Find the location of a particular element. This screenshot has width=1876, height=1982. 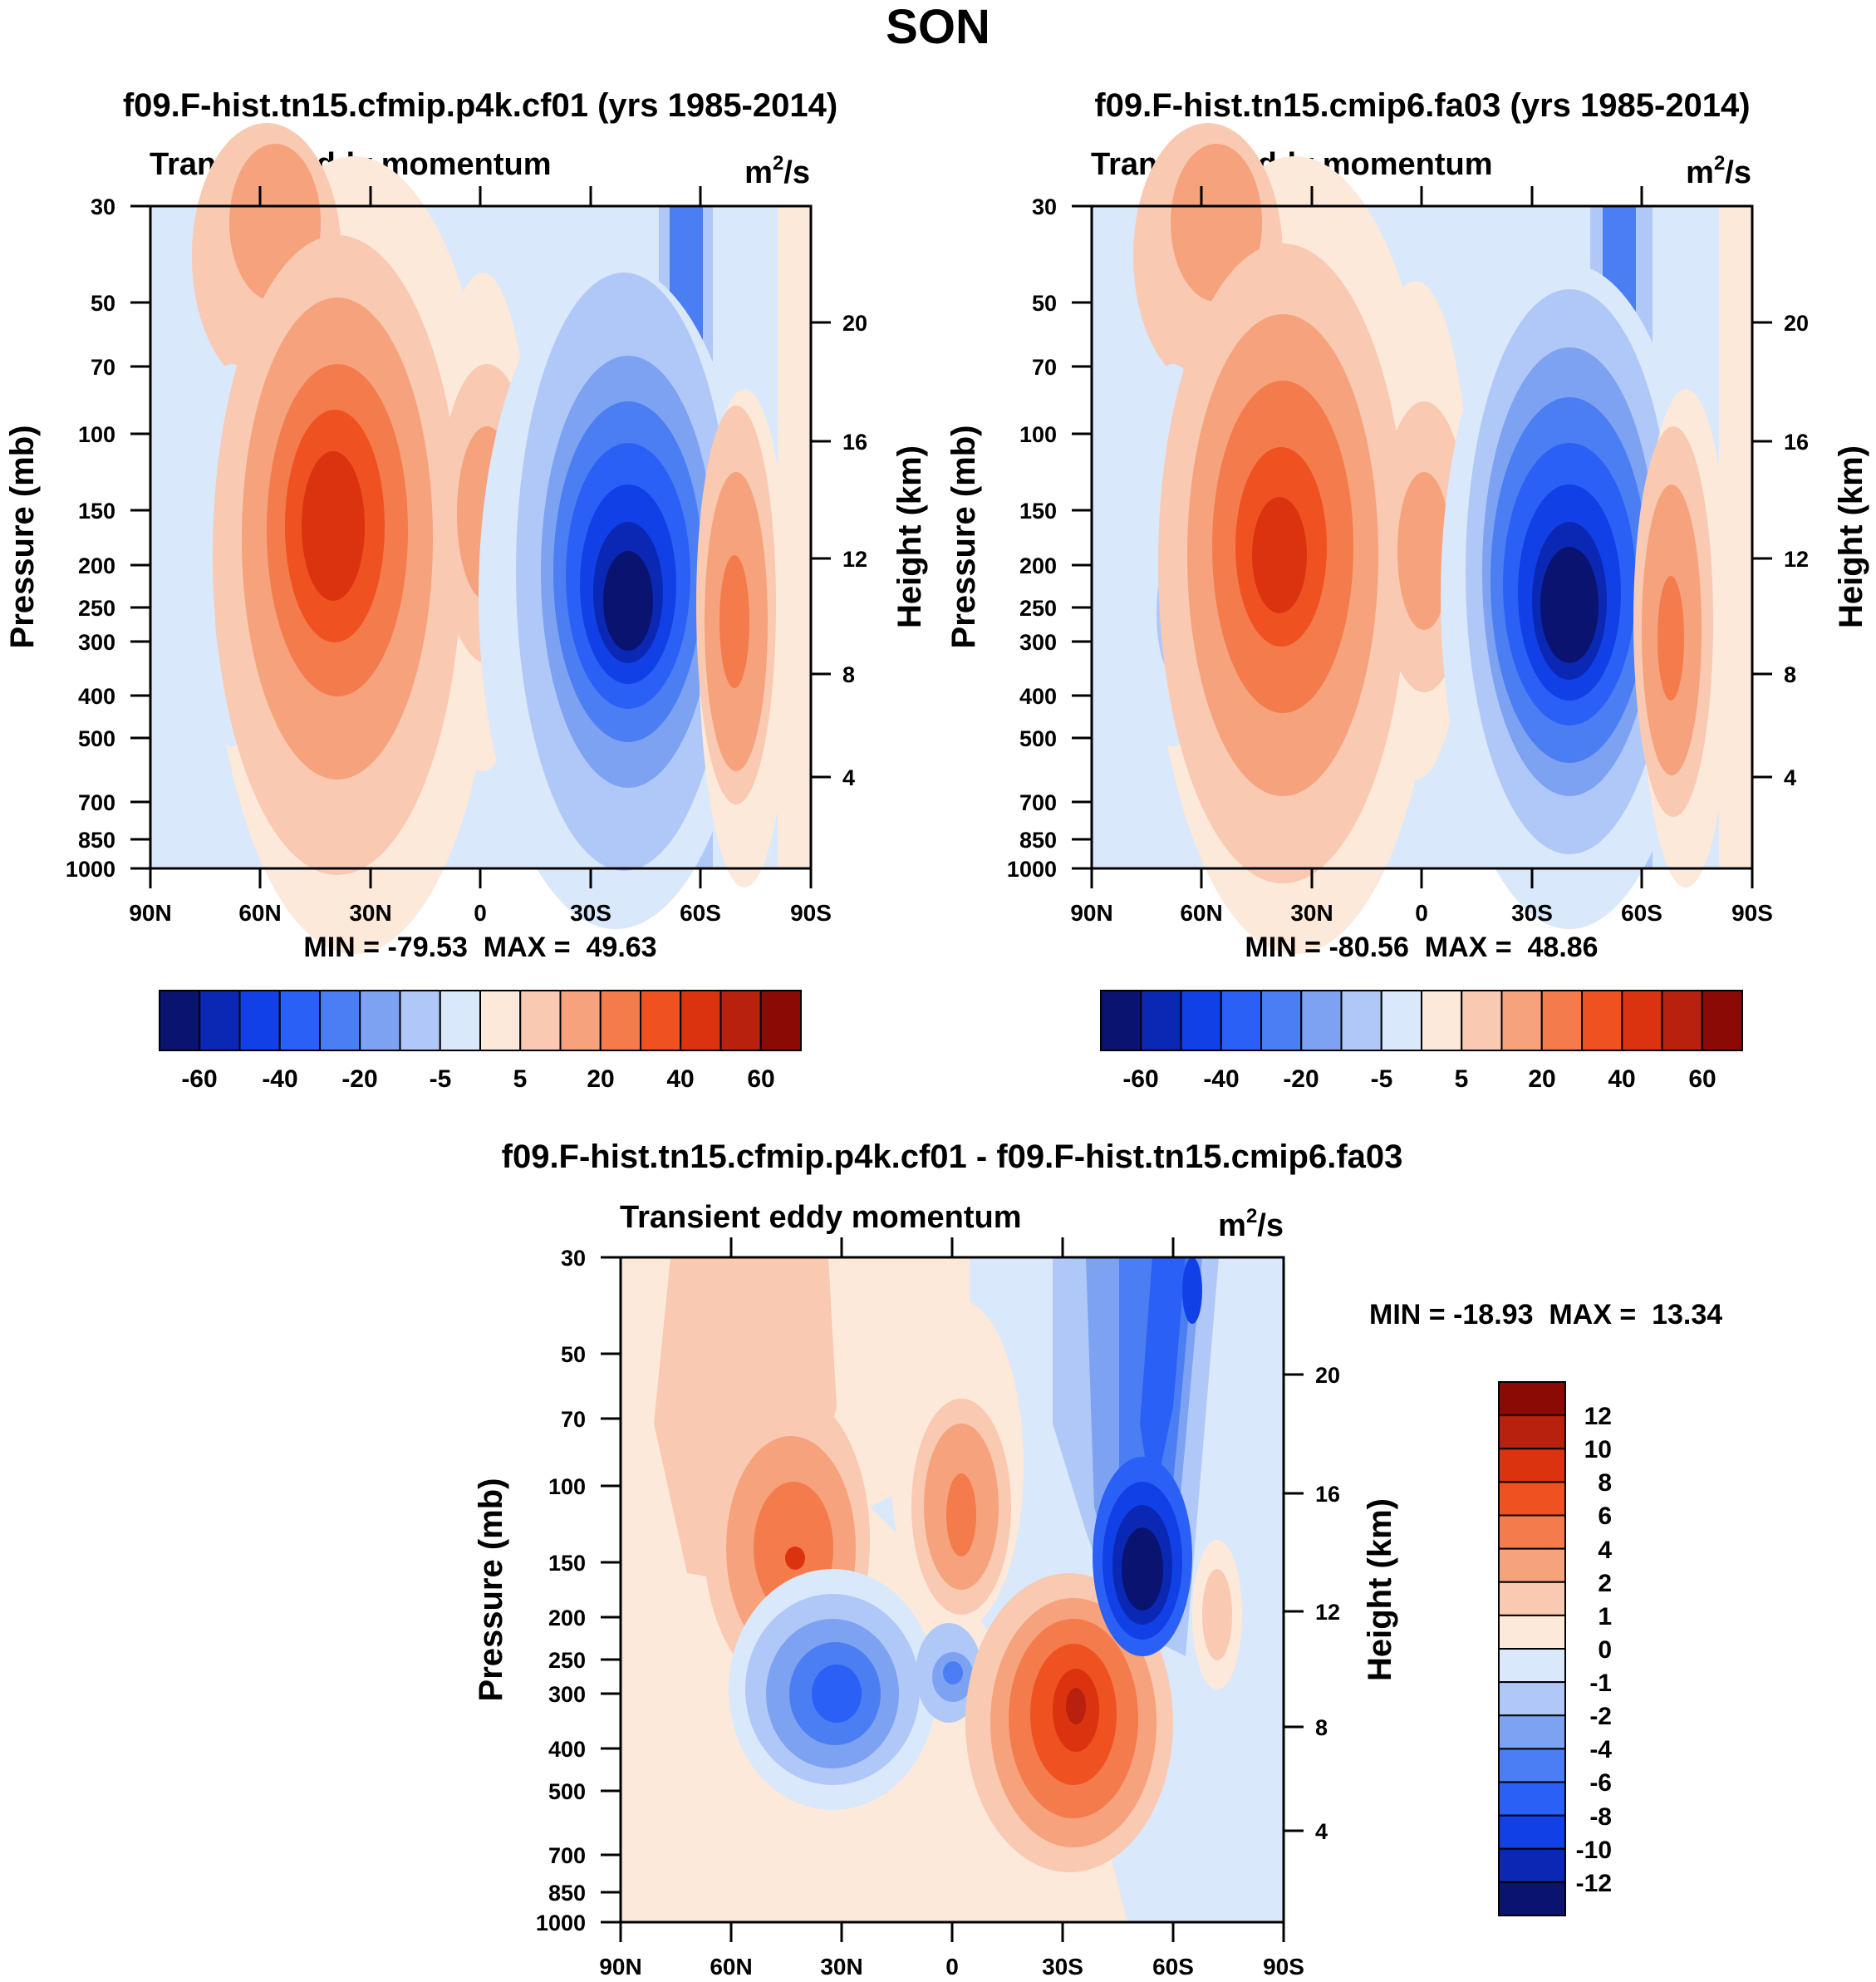

field-pos-top-core is located at coordinates (1216, 223).